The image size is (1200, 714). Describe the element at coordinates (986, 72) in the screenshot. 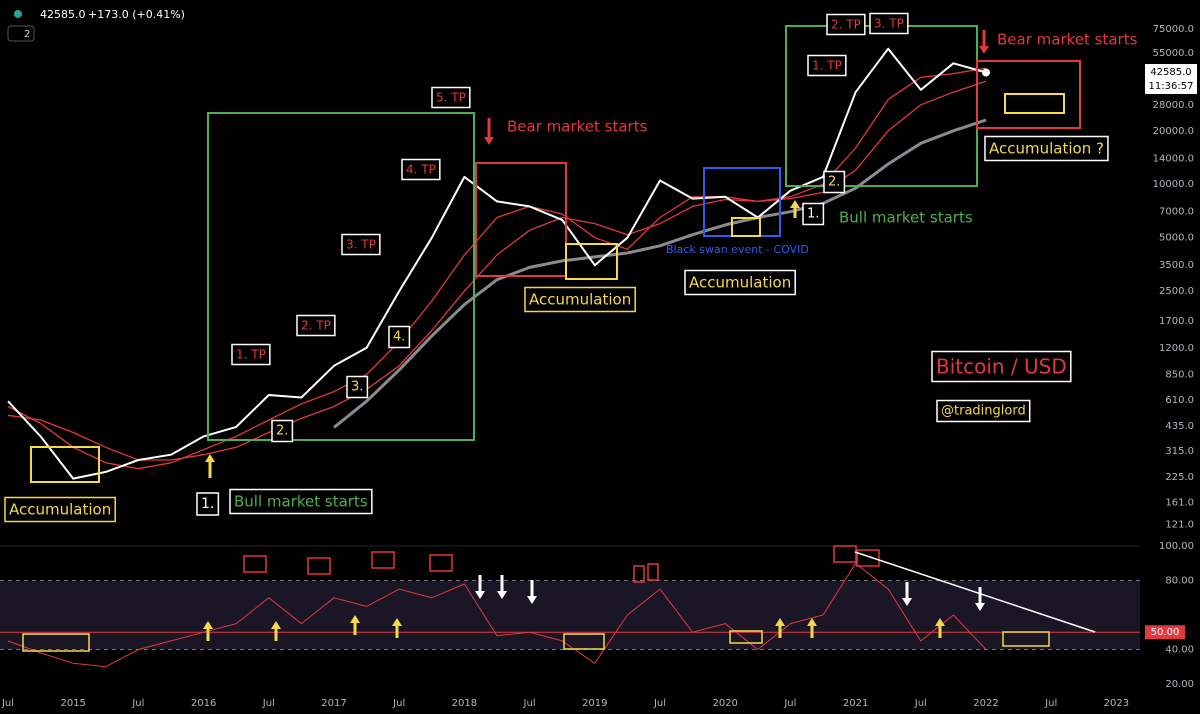

I see `last-price-dot` at that location.